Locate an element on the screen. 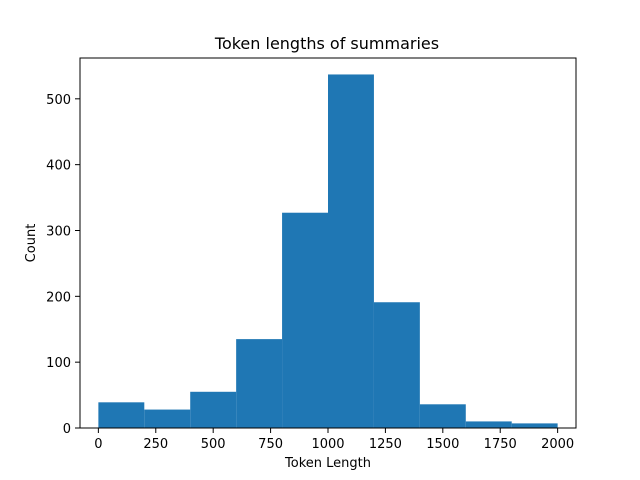 The height and width of the screenshot is (480, 640). y-tick-label-4: 400 is located at coordinates (58, 166).